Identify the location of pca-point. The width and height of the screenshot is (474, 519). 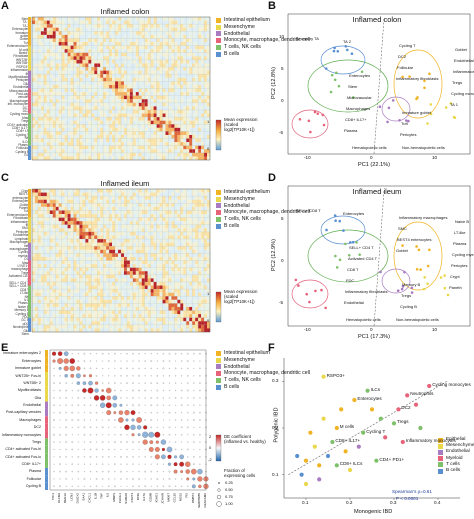
(300, 119).